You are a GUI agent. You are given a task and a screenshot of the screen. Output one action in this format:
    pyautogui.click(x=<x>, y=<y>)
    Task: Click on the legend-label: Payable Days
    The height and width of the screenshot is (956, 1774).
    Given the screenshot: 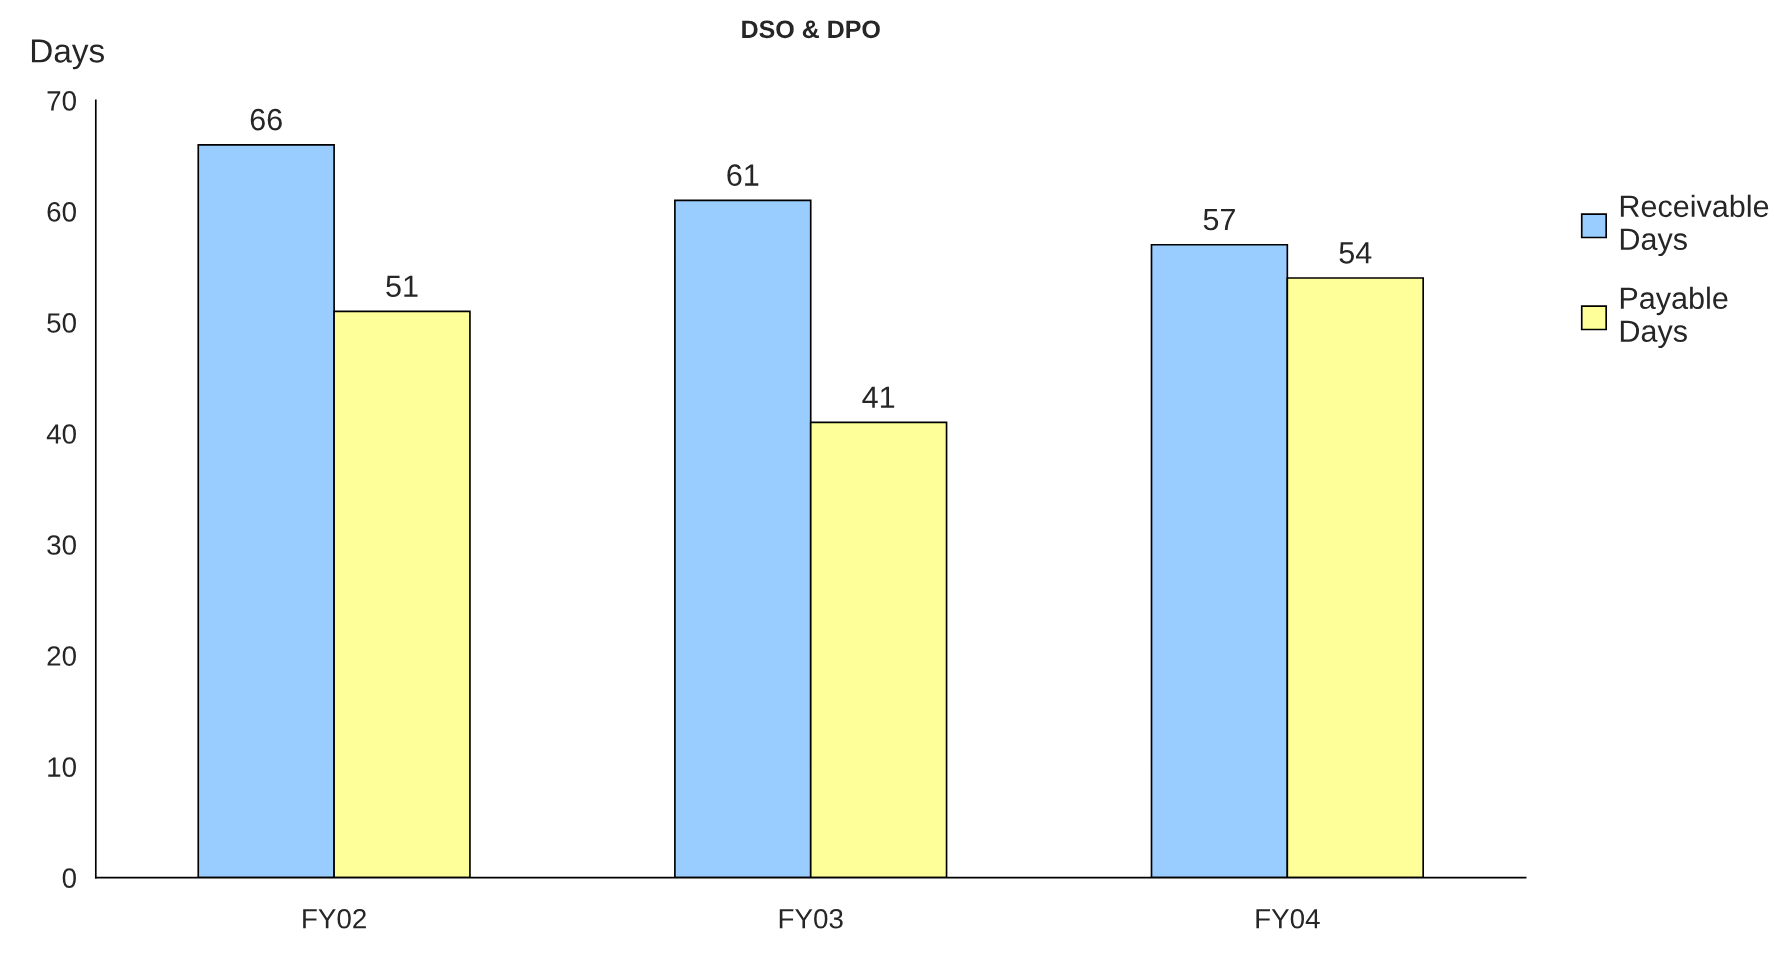 What is the action you would take?
    pyautogui.click(x=1674, y=317)
    